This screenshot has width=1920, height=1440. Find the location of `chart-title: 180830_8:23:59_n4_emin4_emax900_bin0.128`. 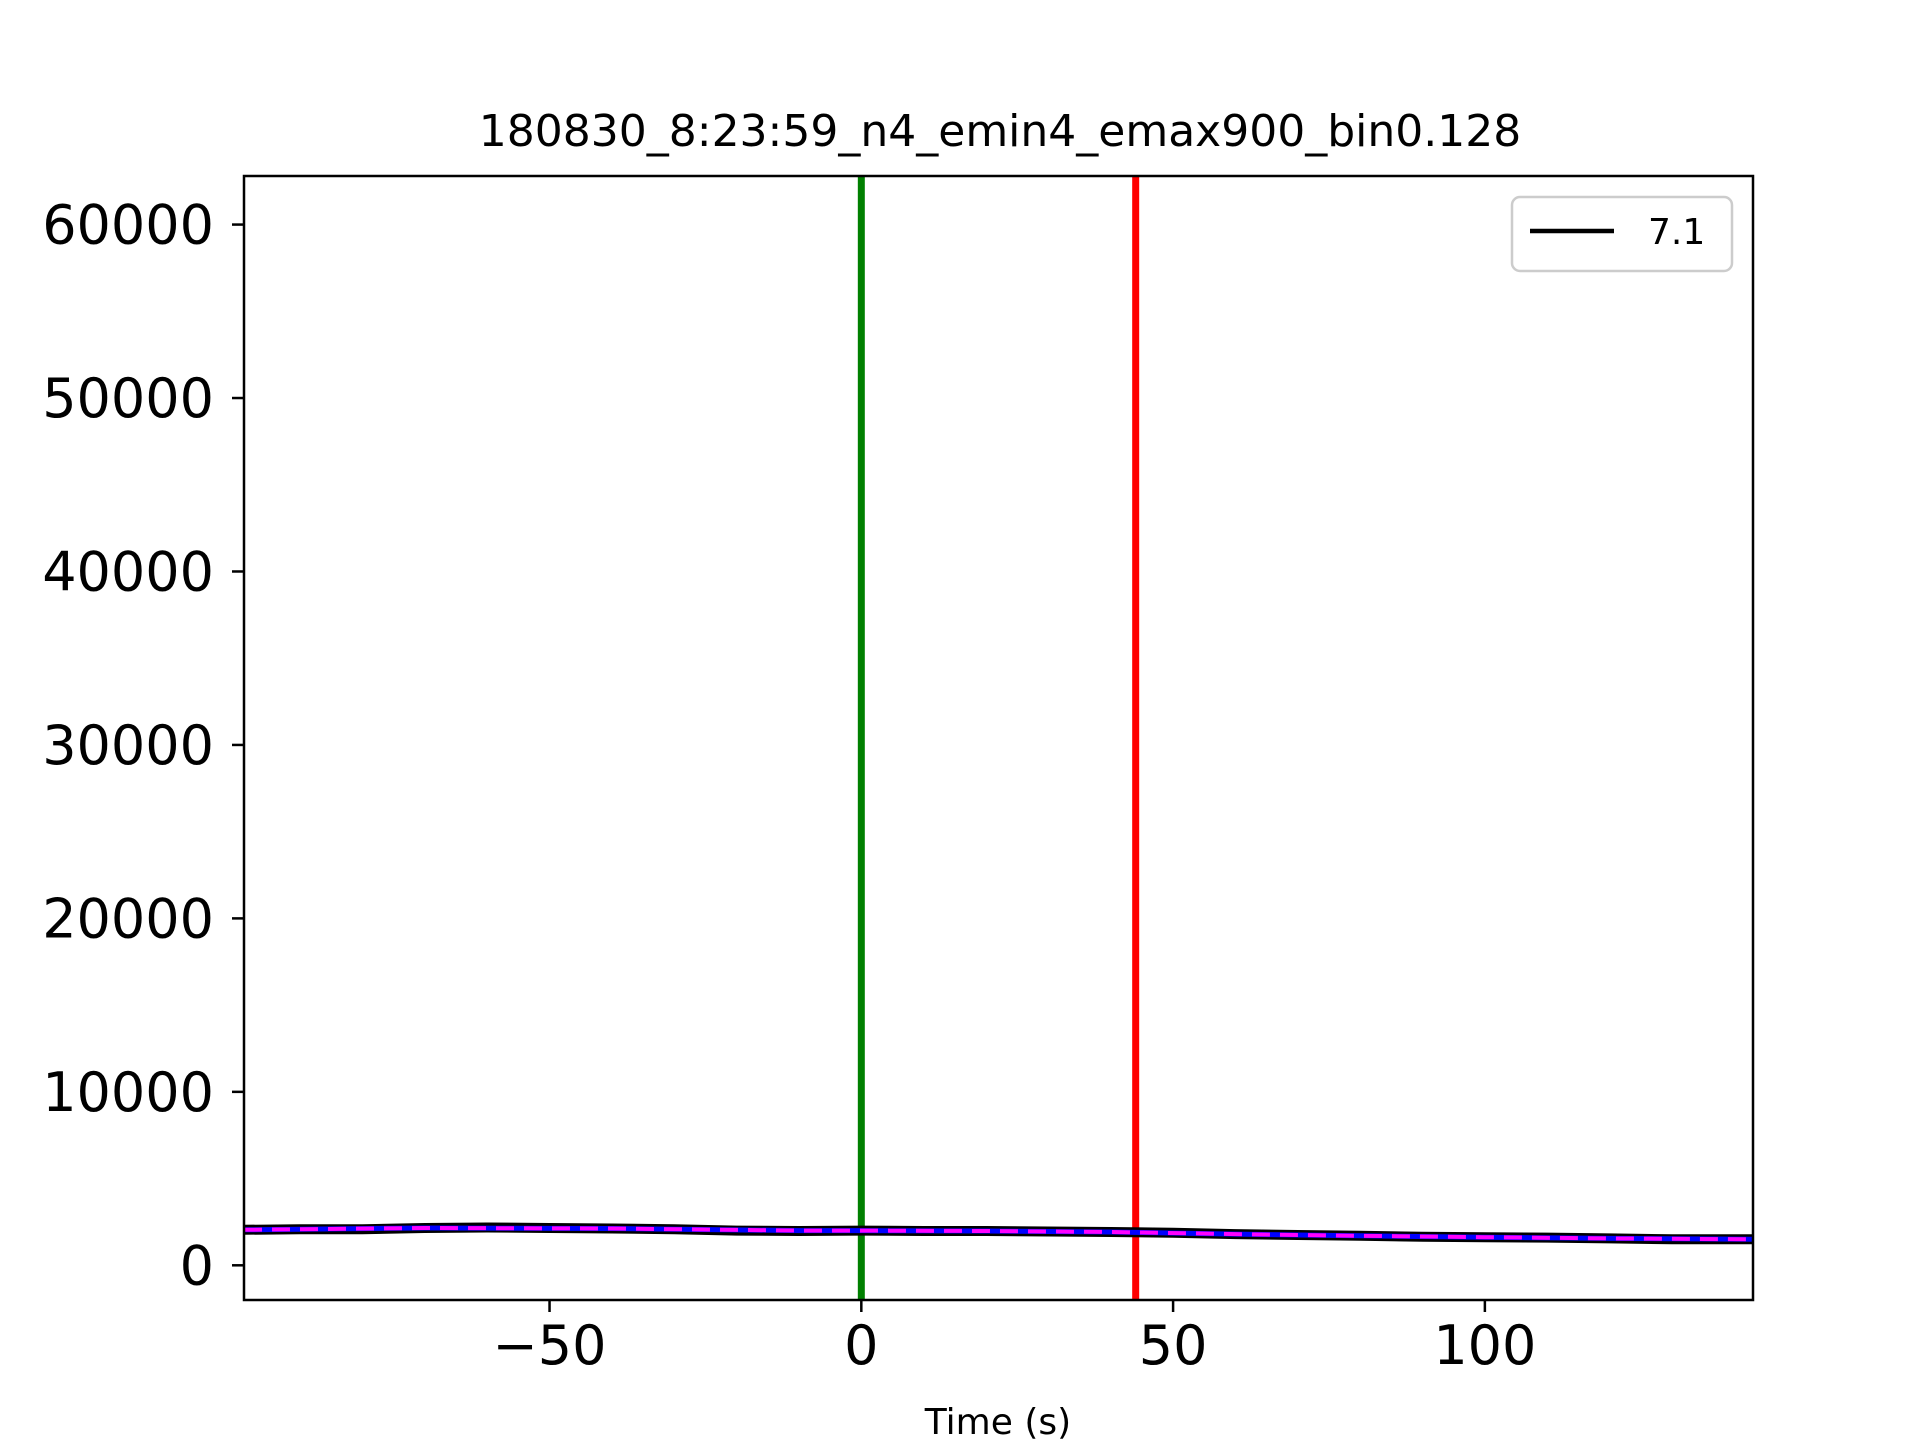

chart-title: 180830_8:23:59_n4_emin4_emax900_bin0.128 is located at coordinates (1000, 131).